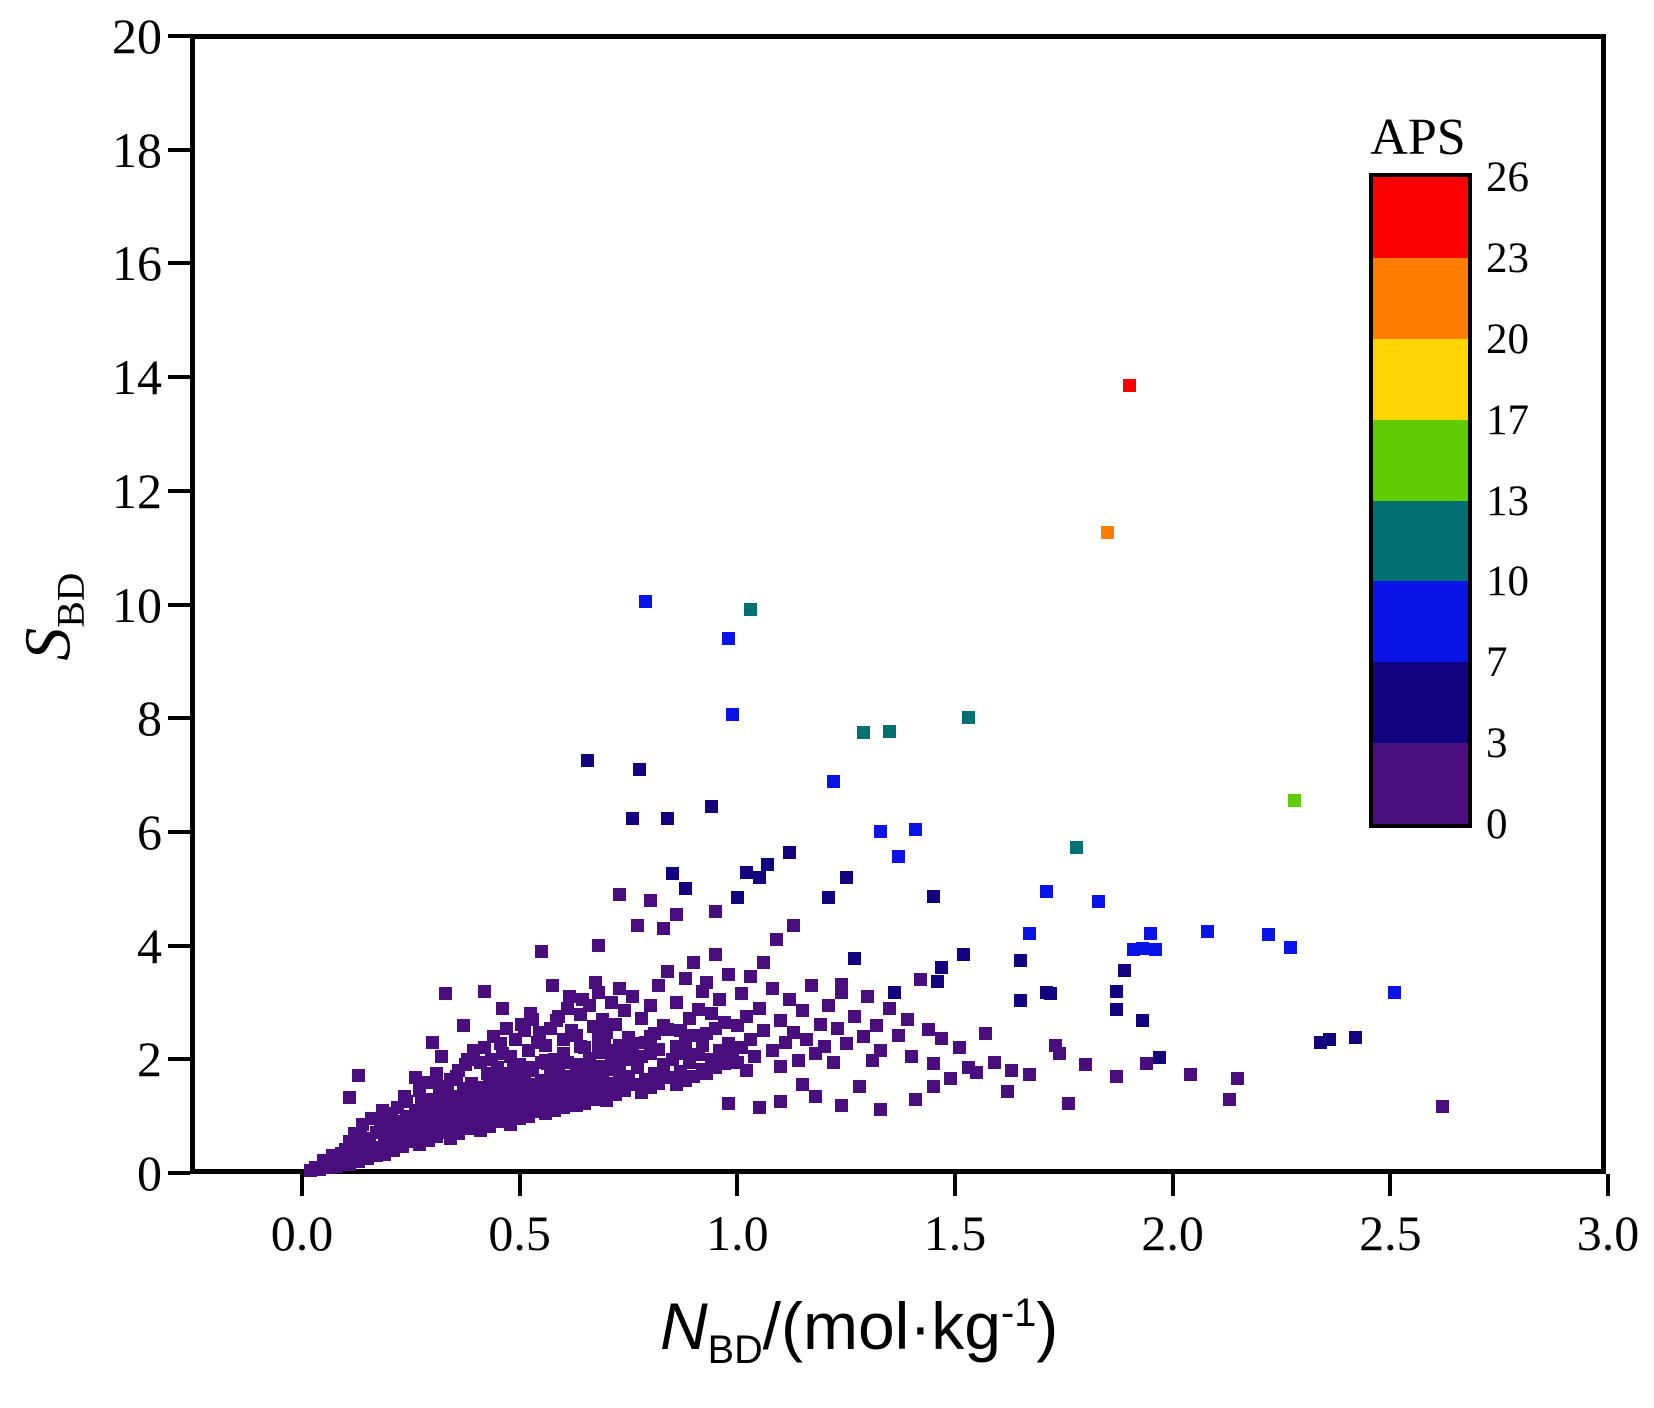 Image resolution: width=1654 pixels, height=1408 pixels. Describe the element at coordinates (1418, 137) in the screenshot. I see `colorbar-title: APS` at that location.